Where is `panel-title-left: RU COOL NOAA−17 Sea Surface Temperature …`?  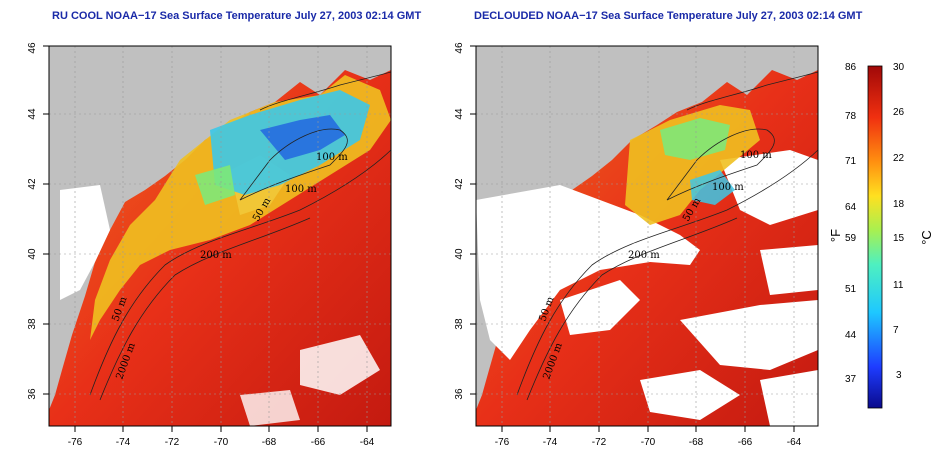
panel-title-left: RU COOL NOAA−17 Sea Surface Temperature … is located at coordinates (237, 16).